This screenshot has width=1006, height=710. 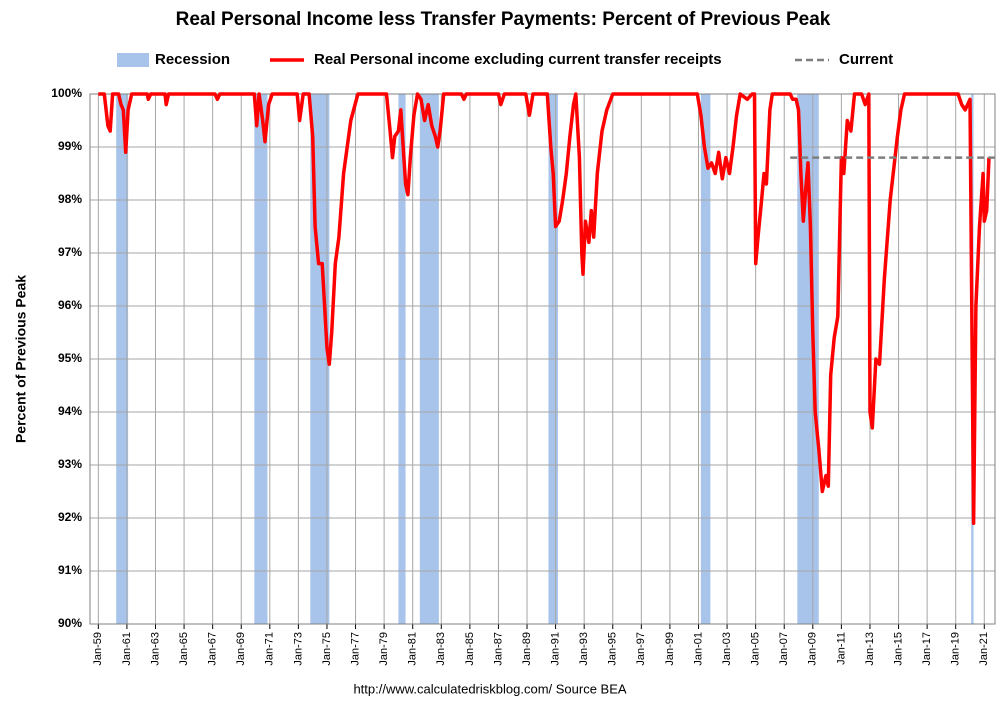 I want to click on x-tick-label: Jan-91, so click(x=556, y=649).